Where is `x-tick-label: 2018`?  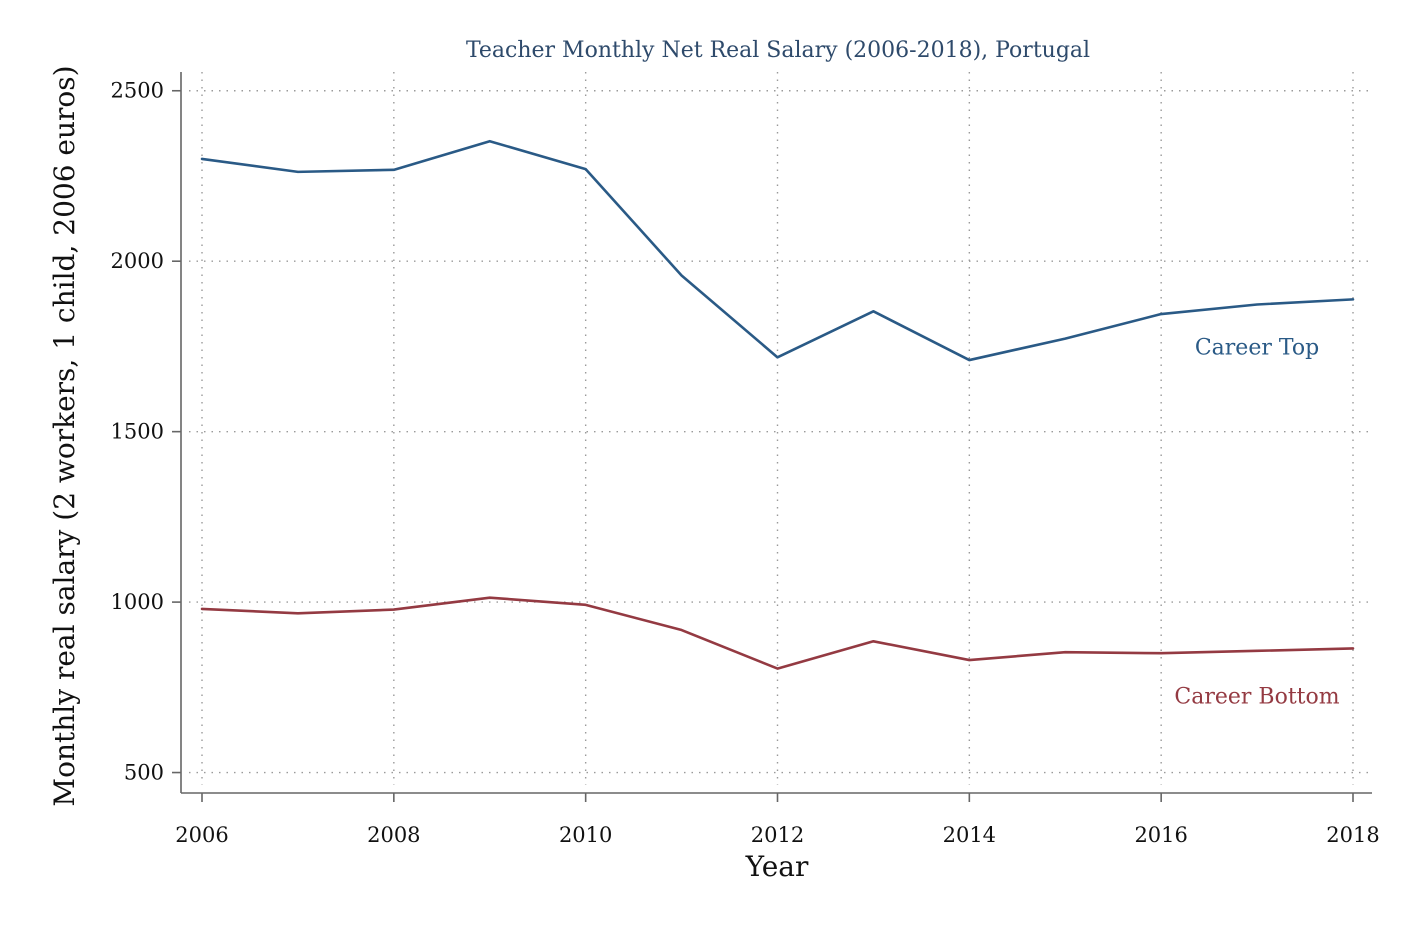
x-tick-label: 2018 is located at coordinates (1352, 835).